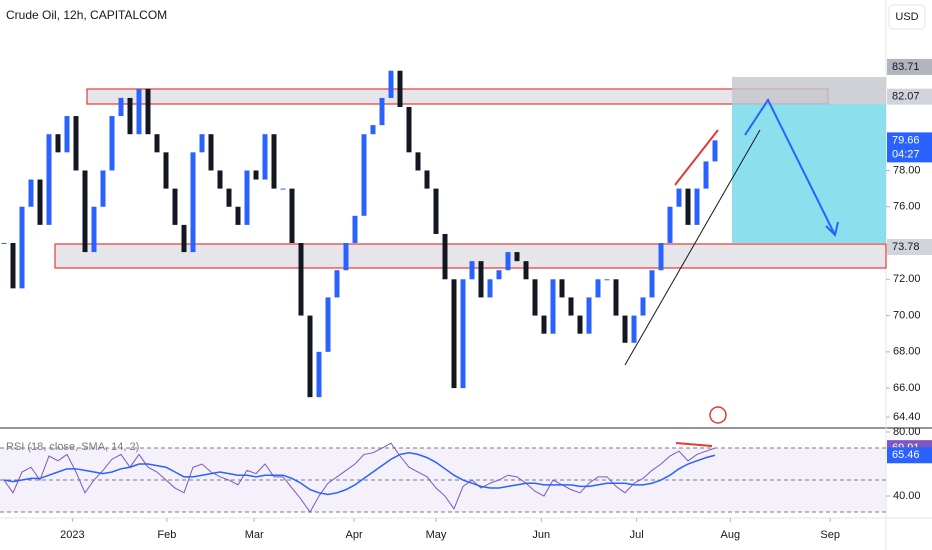 This screenshot has height=550, width=932. Describe the element at coordinates (541, 535) in the screenshot. I see `x-tick-label: Jun` at that location.